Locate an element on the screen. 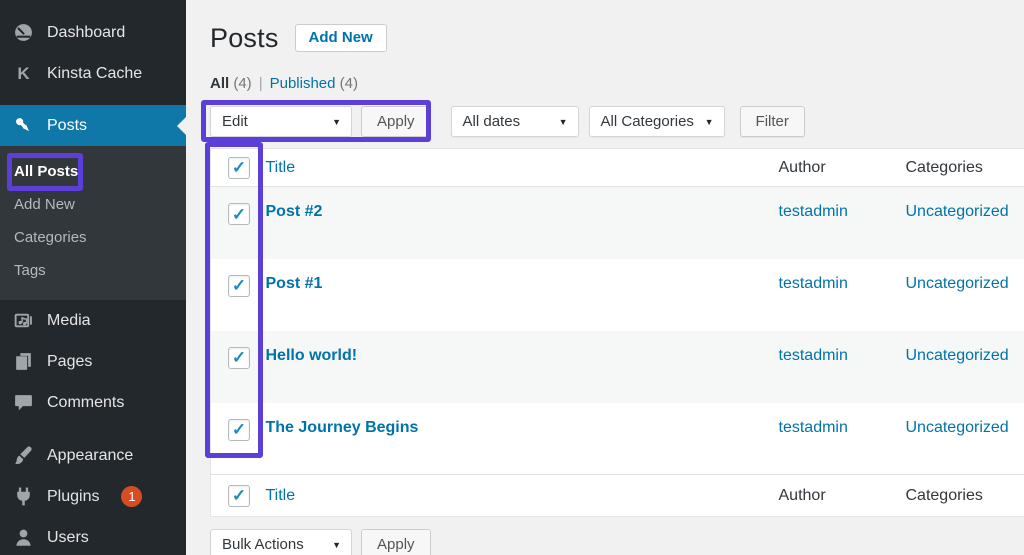 The image size is (1024, 555). sidebar-item-add-new: Add New is located at coordinates (93, 204).